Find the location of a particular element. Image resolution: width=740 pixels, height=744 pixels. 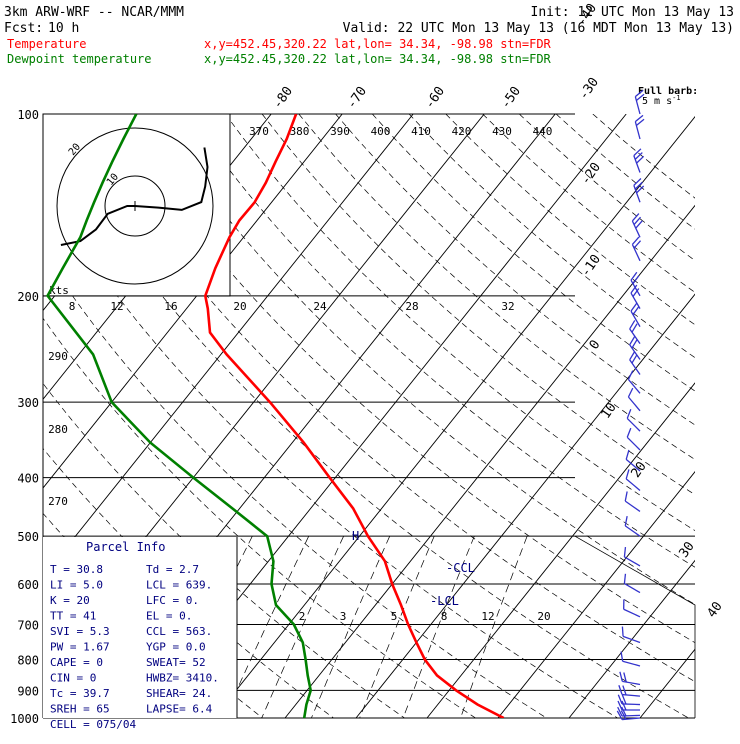

isotherm-tick-label: 10 is located at coordinates (608, 410).